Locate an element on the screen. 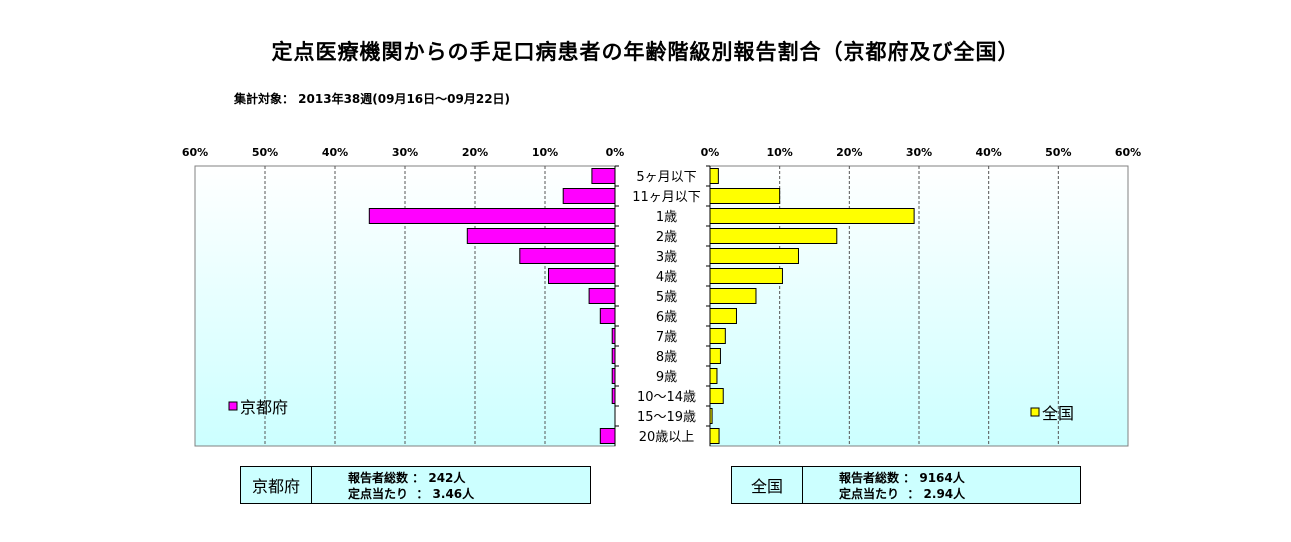  national-summary-box: 全国 報告者総数 ： 9164人 定点当たり ： 2.94人 is located at coordinates (906, 485).